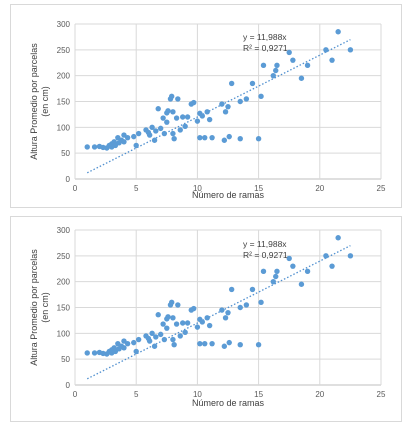 The width and height of the screenshot is (406, 428). What do you see at coordinates (265, 244) in the screenshot?
I see `trend-equation: y = 11,988x` at bounding box center [265, 244].